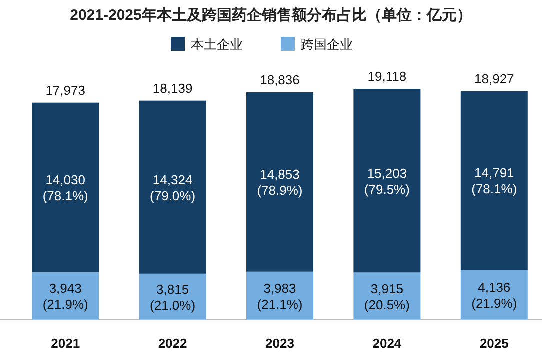  I want to click on total-label: 17,973, so click(66, 90).